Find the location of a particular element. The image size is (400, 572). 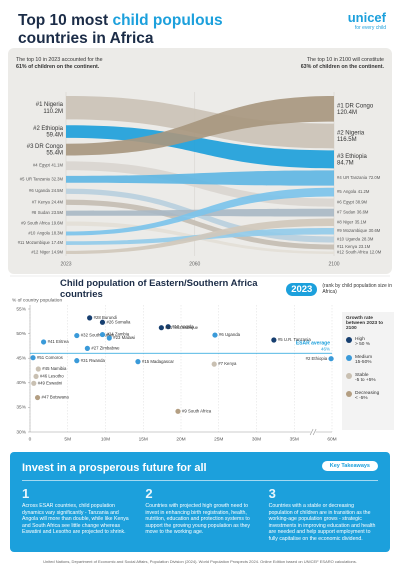

flow-label: #1 Nigeria is located at coordinates (50, 105).